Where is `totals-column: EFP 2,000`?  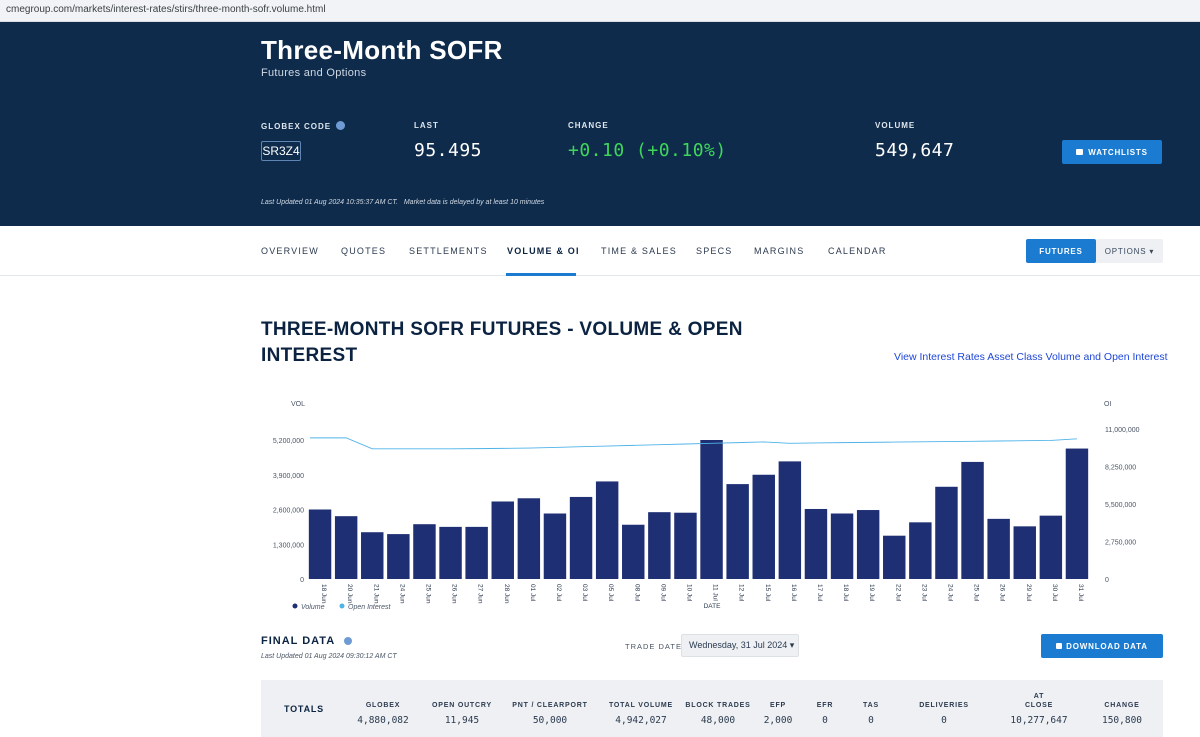
totals-column: EFP 2,000 is located at coordinates (778, 709).